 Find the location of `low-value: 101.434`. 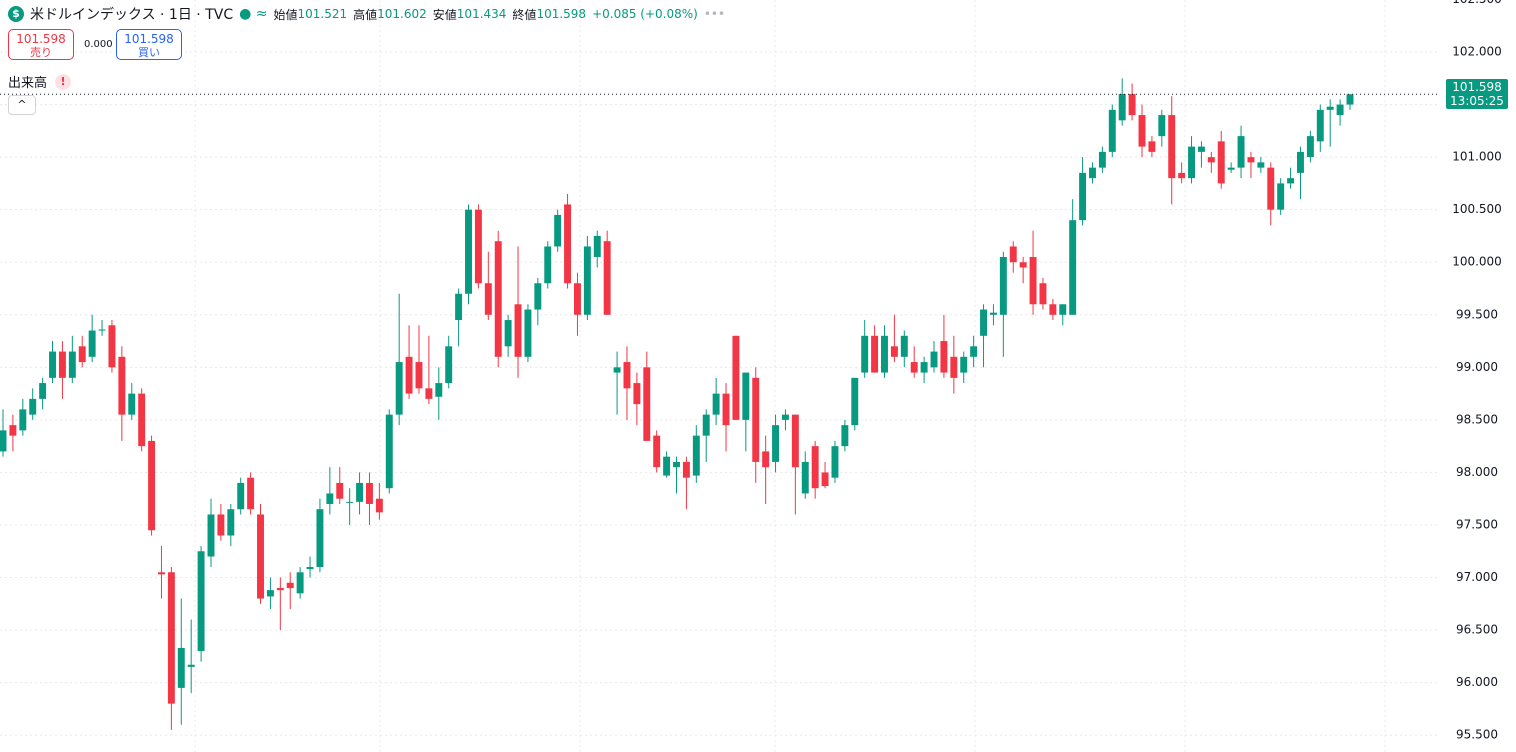

low-value: 101.434 is located at coordinates (481, 14).